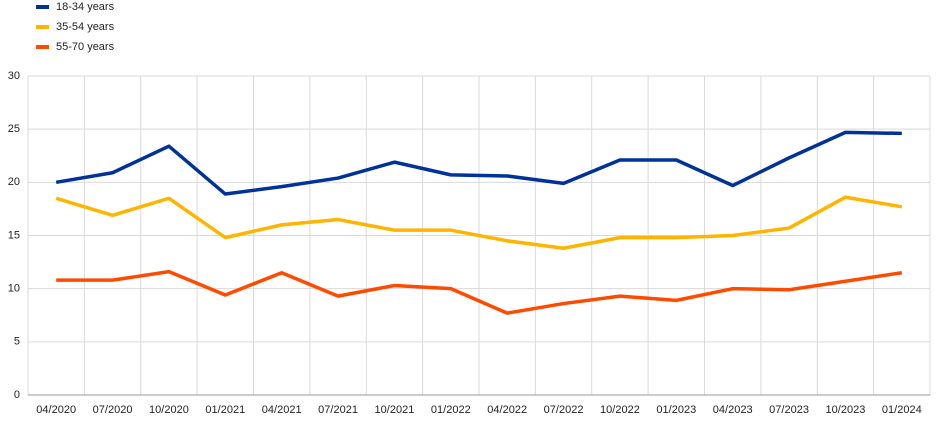 The width and height of the screenshot is (945, 423). I want to click on x-tick-label: 04/2021, so click(282, 410).